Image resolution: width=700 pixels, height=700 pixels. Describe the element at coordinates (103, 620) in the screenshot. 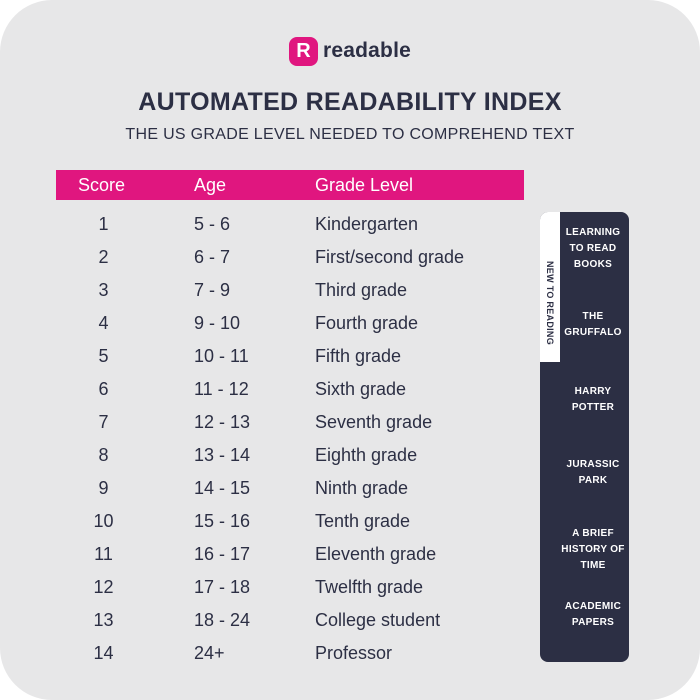

I see `score-cell: 13` at that location.